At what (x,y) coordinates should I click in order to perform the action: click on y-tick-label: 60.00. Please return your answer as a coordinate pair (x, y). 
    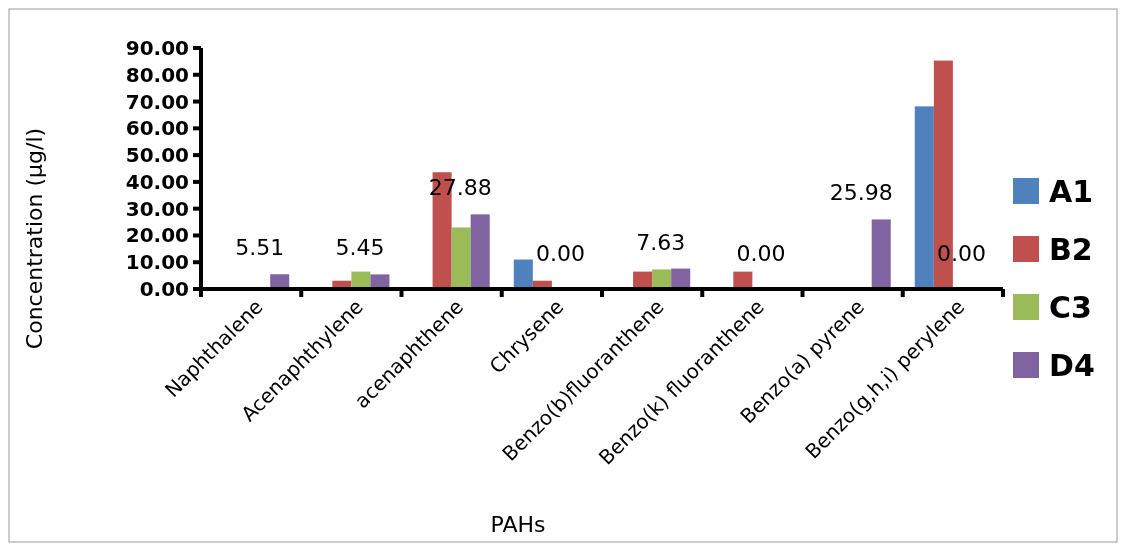
    Looking at the image, I should click on (157, 128).